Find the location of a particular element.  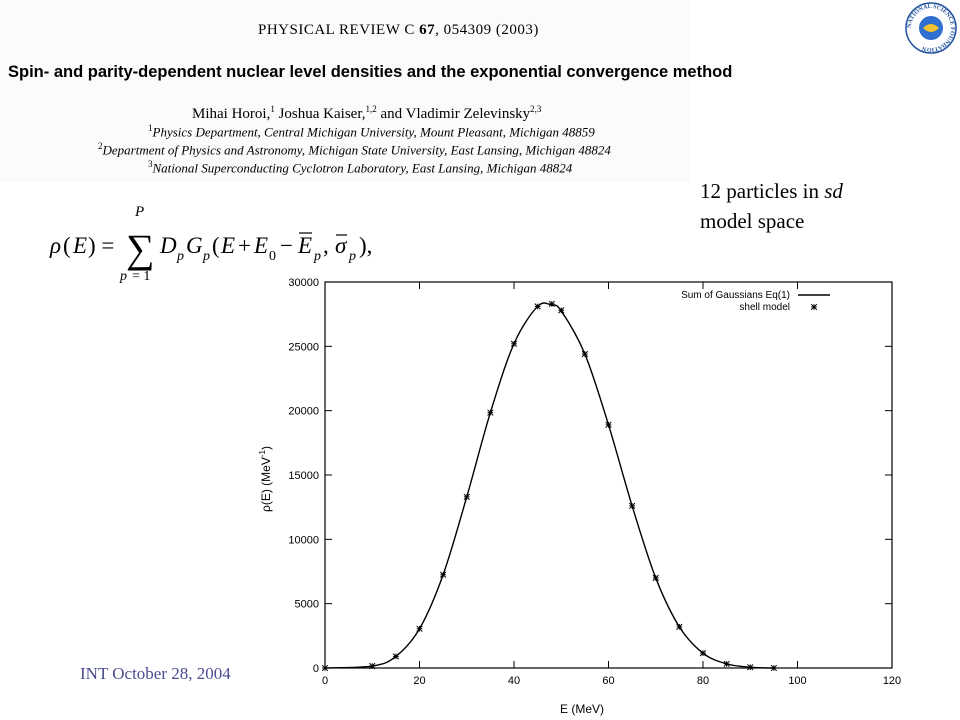

x-tick-label: 100 is located at coordinates (797, 681).